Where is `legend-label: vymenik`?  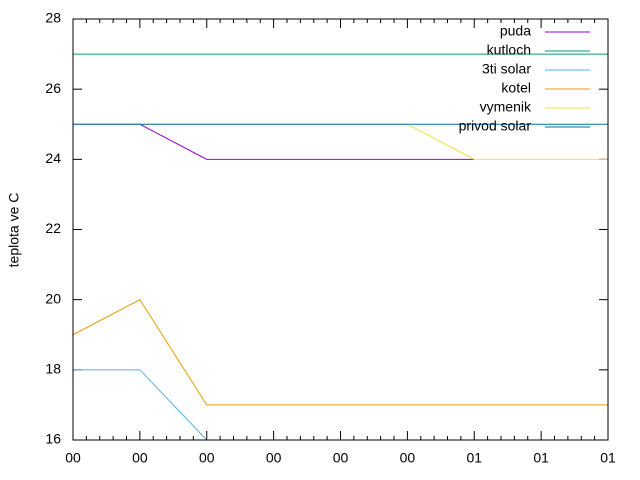 legend-label: vymenik is located at coordinates (506, 107).